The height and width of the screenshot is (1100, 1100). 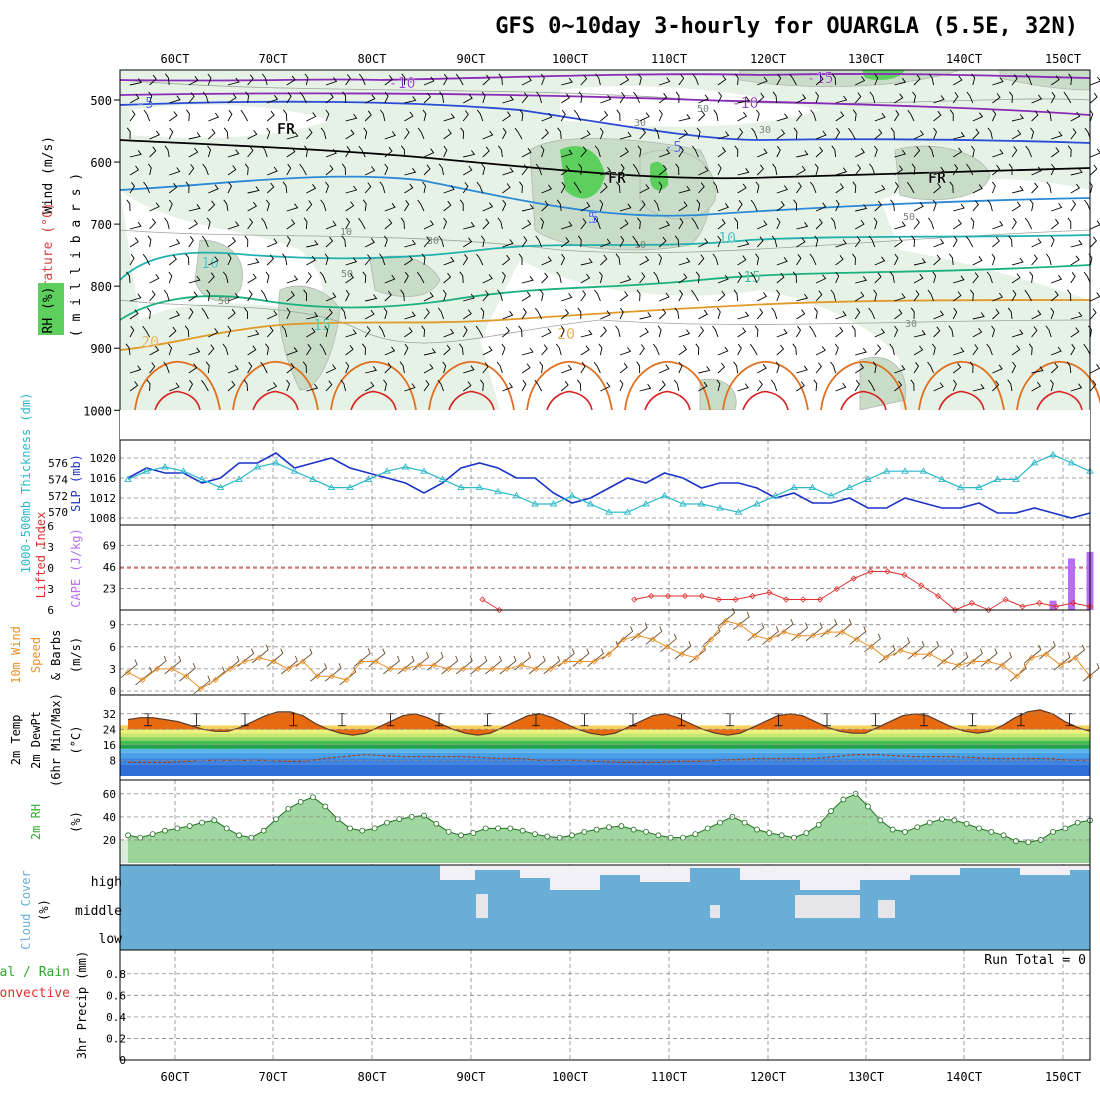 I want to click on rh2m-axis-label: 2m RH, so click(x=36, y=822).